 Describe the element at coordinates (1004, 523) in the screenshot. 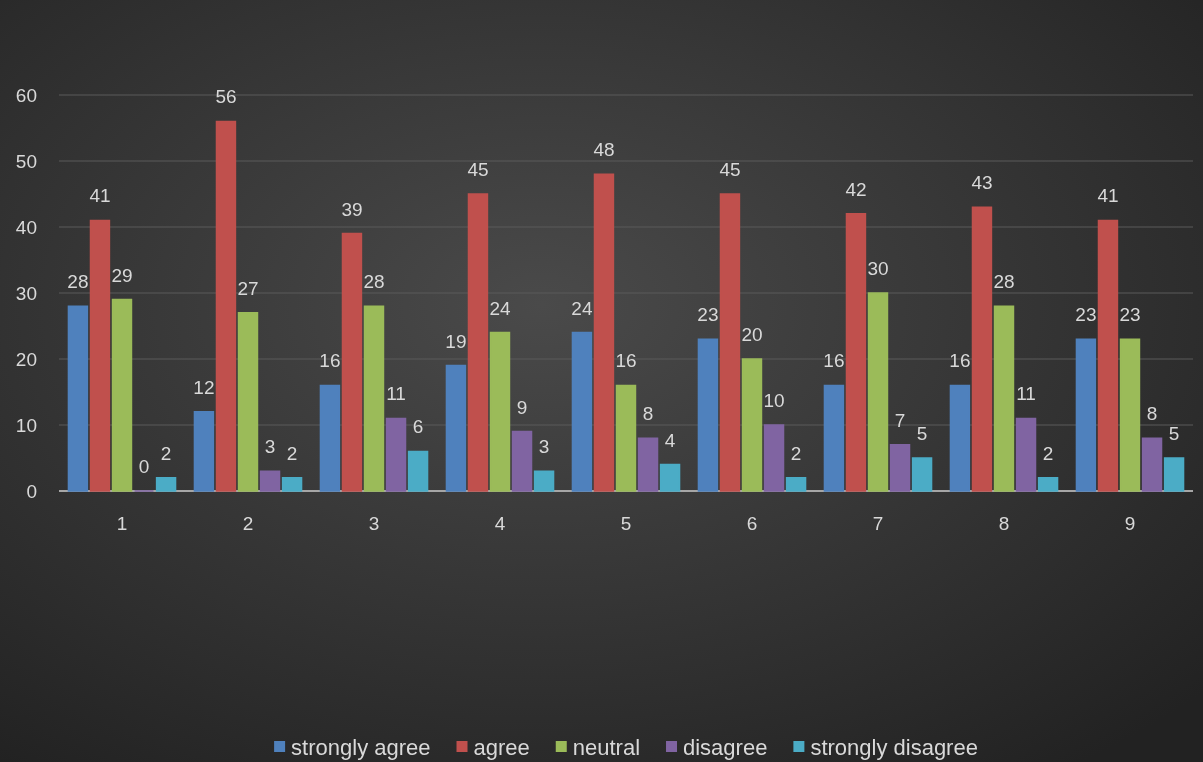

I see `x-tick-label: 8` at that location.